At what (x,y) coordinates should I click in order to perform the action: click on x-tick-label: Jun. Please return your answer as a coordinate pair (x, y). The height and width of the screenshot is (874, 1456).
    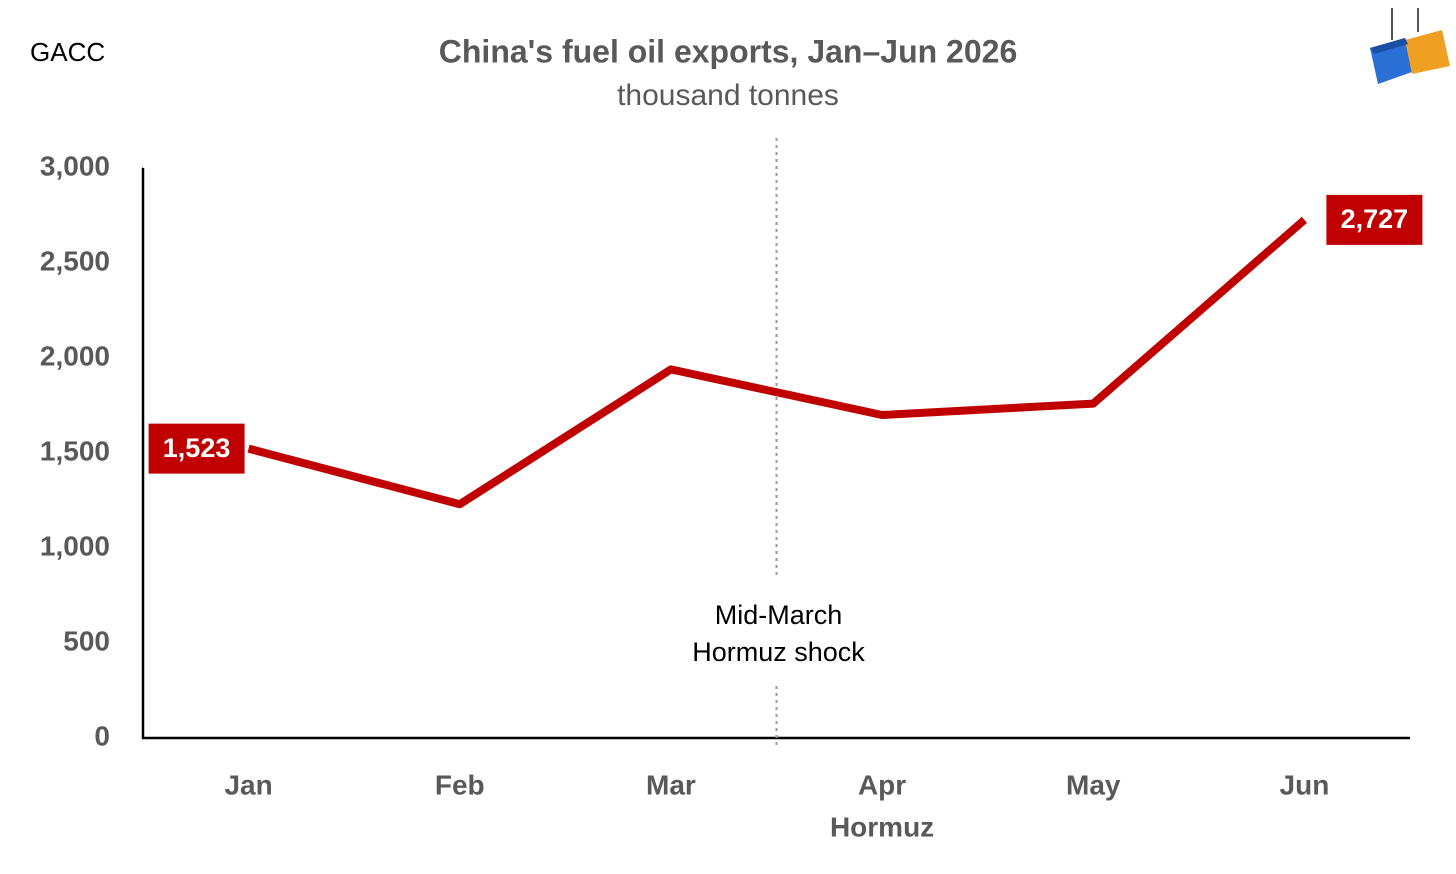
    Looking at the image, I should click on (1305, 784).